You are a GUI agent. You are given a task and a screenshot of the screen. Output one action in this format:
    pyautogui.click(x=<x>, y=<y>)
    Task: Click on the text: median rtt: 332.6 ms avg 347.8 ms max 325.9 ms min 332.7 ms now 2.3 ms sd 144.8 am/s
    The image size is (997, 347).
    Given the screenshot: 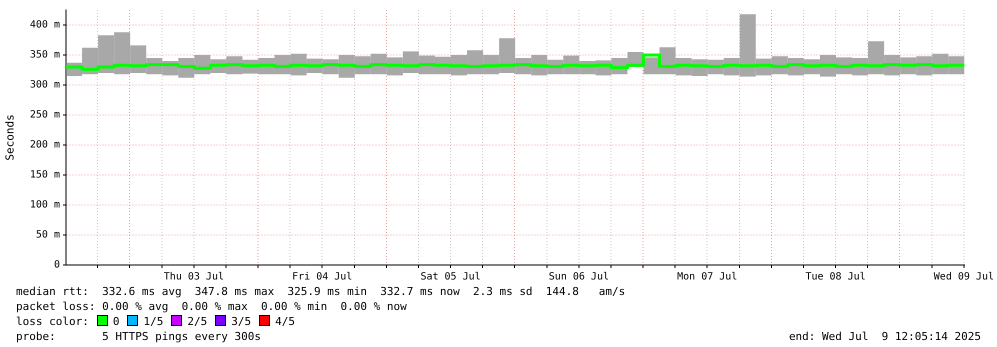 What is the action you would take?
    pyautogui.click(x=321, y=291)
    